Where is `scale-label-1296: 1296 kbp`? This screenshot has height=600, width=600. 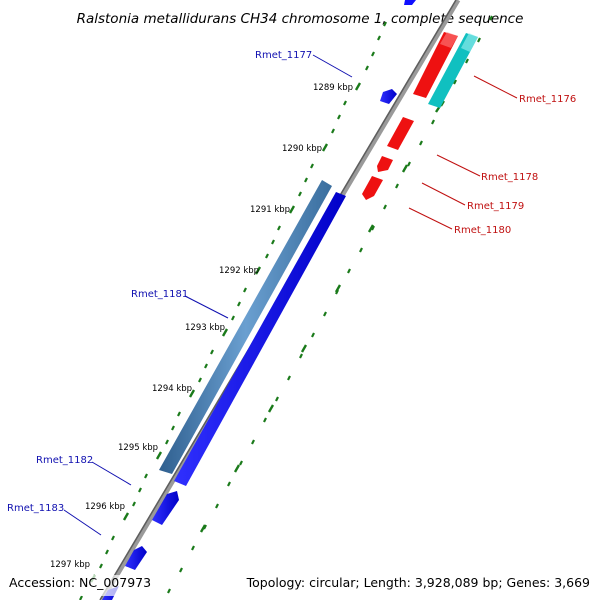 scale-label-1296: 1296 kbp is located at coordinates (105, 507).